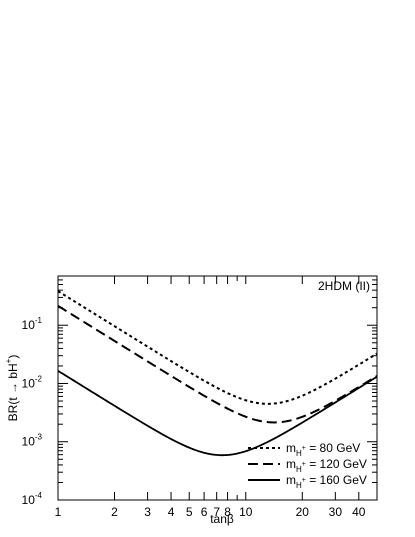 Image resolution: width=415 pixels, height=537 pixels. Describe the element at coordinates (32, 324) in the screenshot. I see `y-tick-label: 10⁻¹` at that location.